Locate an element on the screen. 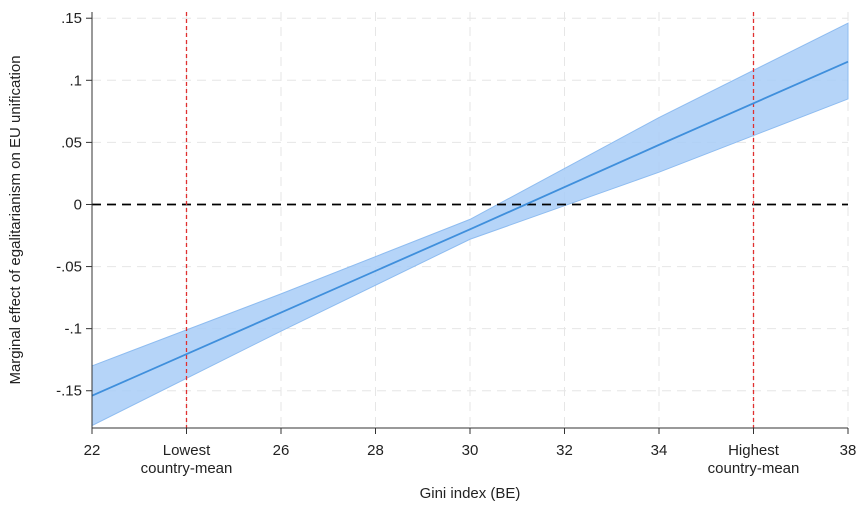  x-tick-label: 34 is located at coordinates (659, 450).